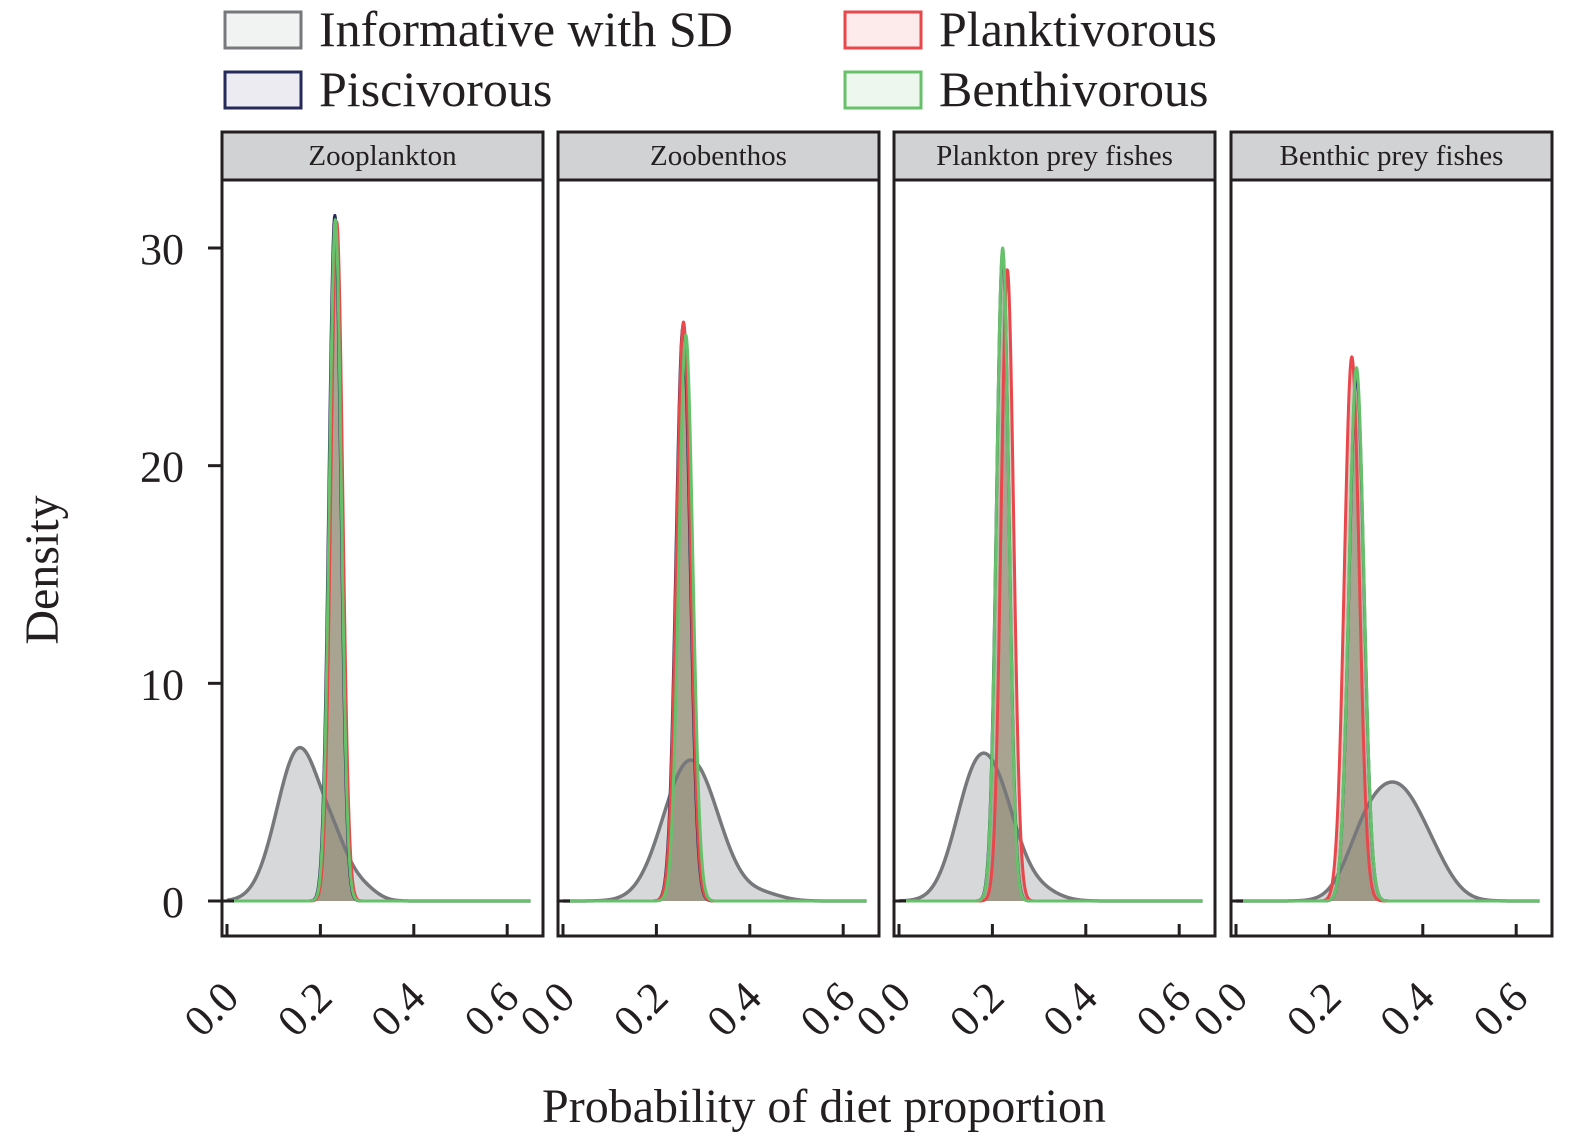 The height and width of the screenshot is (1146, 1575). What do you see at coordinates (162, 467) in the screenshot?
I see `y-tick-label: 20` at bounding box center [162, 467].